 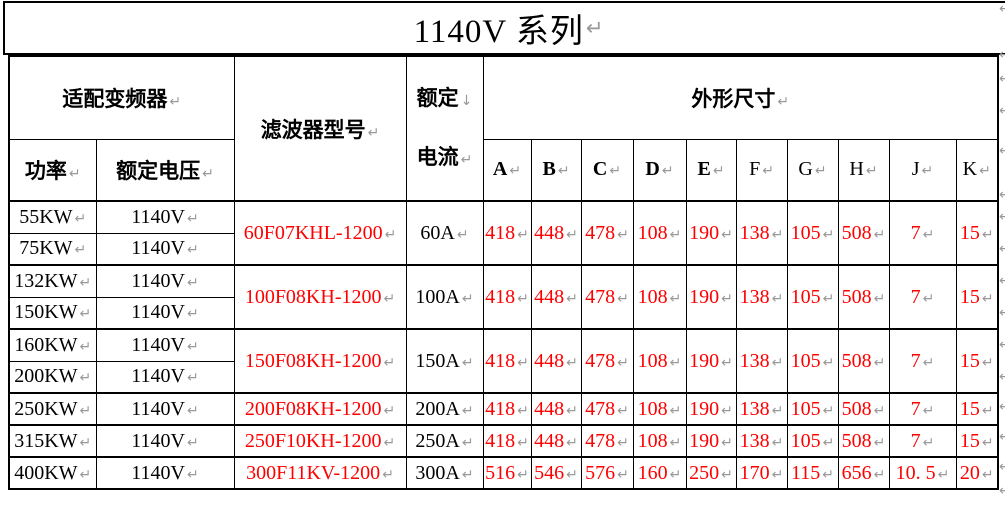 I want to click on rated-current-cell-text: 150A, so click(x=437, y=360).